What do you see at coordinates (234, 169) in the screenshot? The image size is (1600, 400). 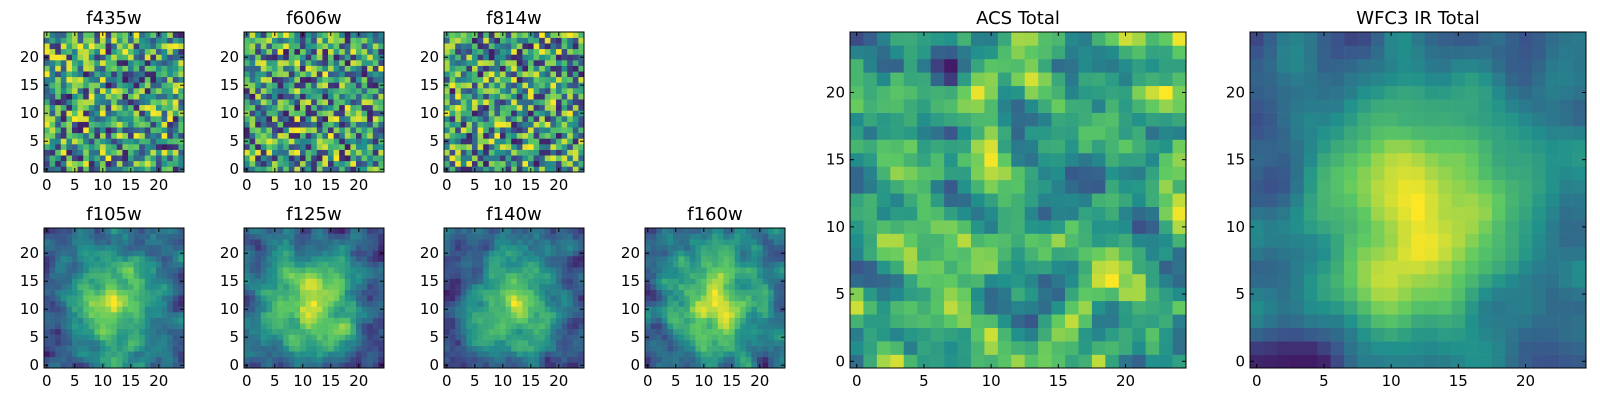 I see `y-tick-label: 0` at bounding box center [234, 169].